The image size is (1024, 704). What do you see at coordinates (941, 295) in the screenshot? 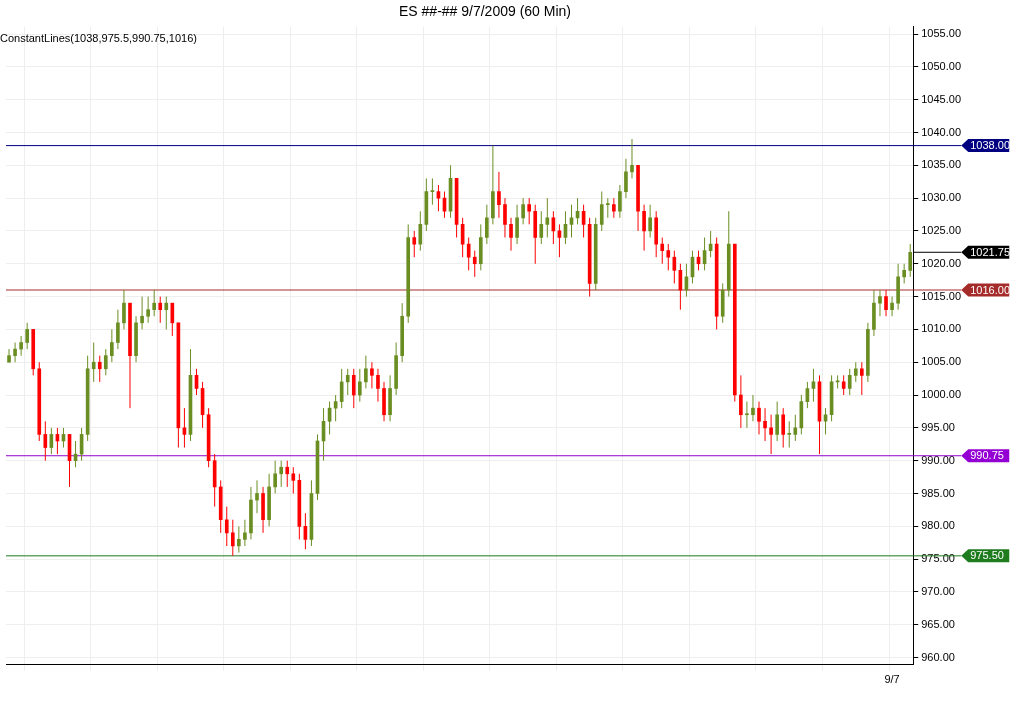
I see `y-tick-label: 1015.00` at bounding box center [941, 295].